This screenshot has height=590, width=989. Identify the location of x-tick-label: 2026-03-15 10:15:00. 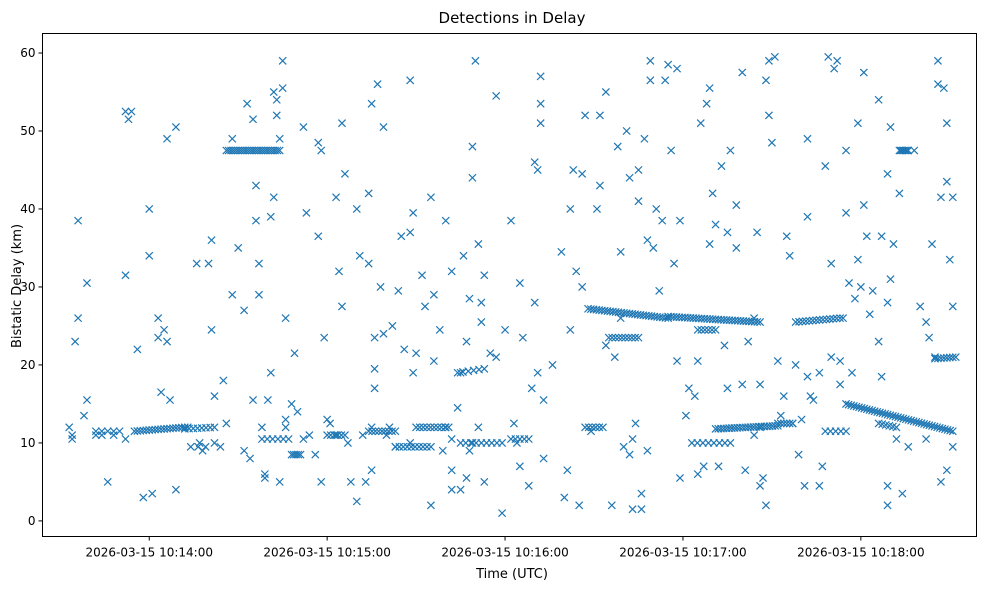
(326, 553).